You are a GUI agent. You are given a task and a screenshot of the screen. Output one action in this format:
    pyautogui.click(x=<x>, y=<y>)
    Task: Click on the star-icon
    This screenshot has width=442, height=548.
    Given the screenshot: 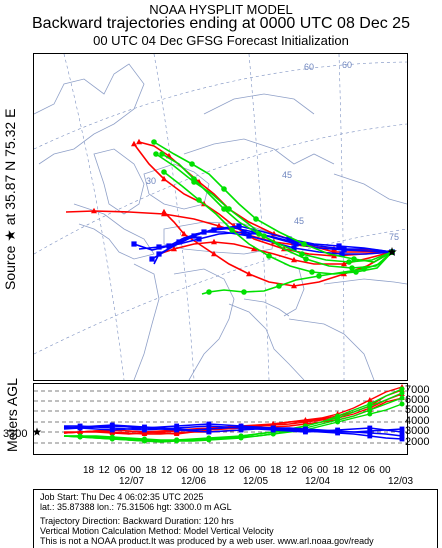 What is the action you would take?
    pyautogui.click(x=392, y=251)
    